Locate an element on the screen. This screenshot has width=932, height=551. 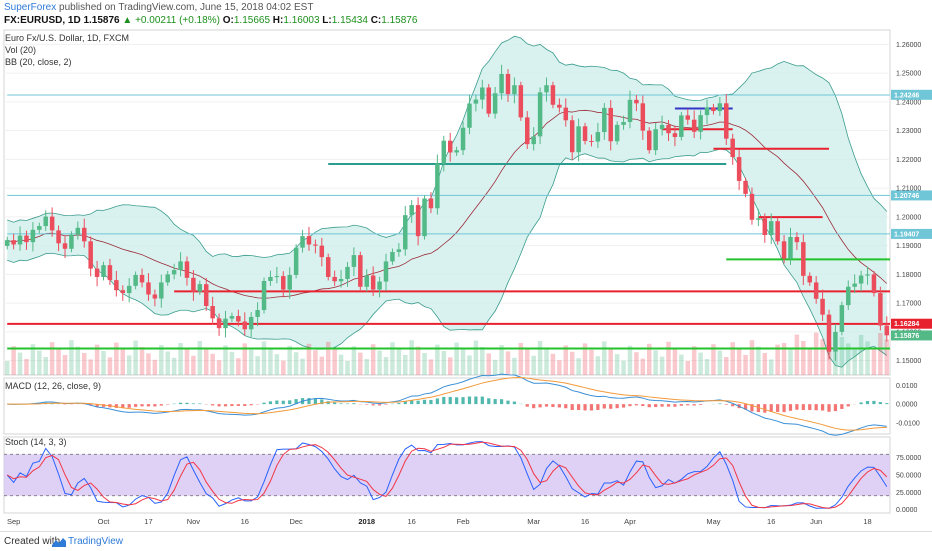
tradingview-link: TradingView is located at coordinates (96, 541).